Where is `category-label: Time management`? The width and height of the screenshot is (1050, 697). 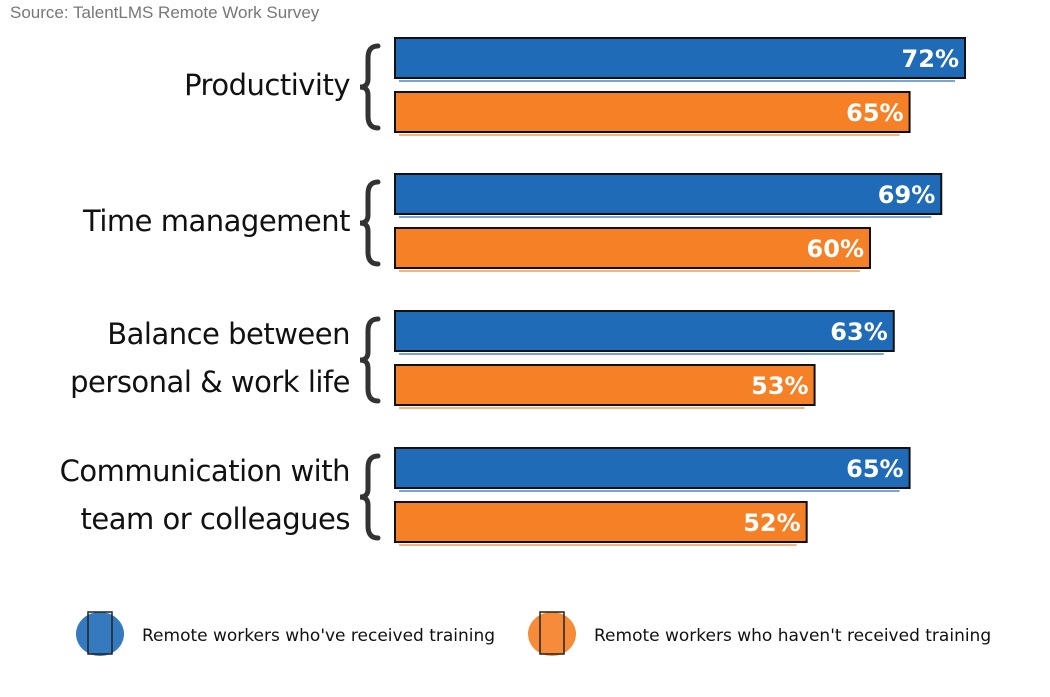 category-label: Time management is located at coordinates (216, 221).